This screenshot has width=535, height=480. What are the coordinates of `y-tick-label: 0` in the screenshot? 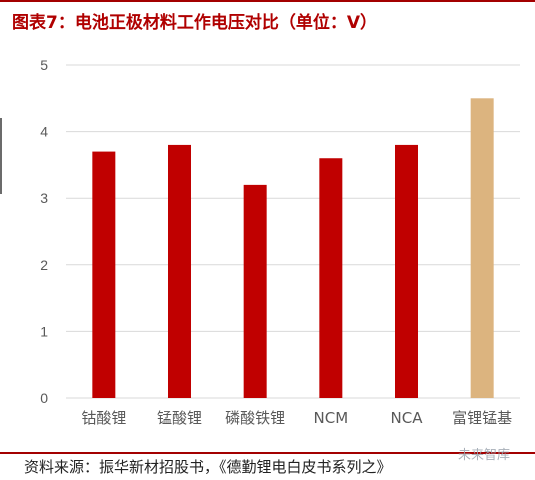 It's located at (44, 398).